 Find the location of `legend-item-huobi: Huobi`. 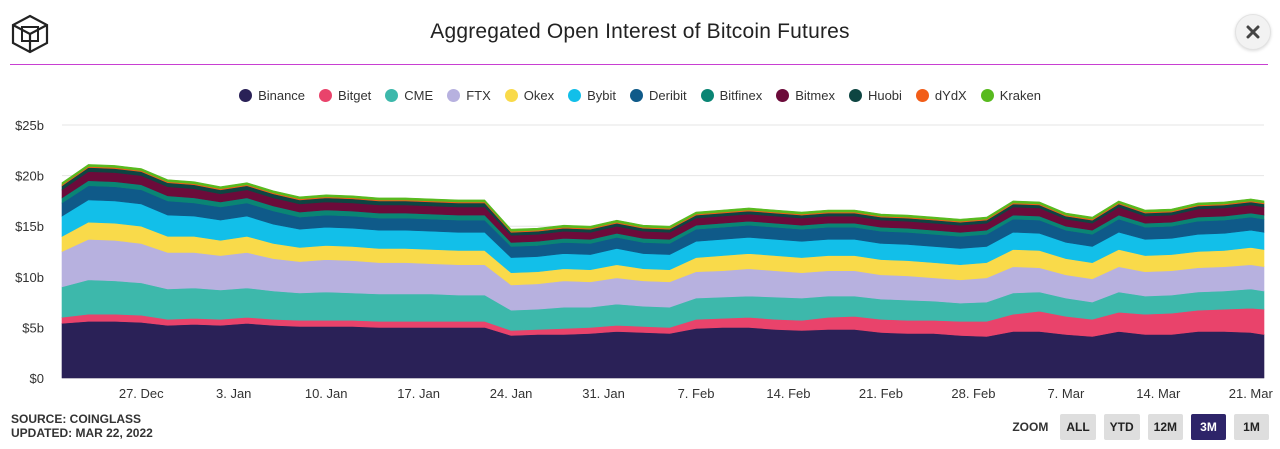

legend-item-huobi: Huobi is located at coordinates (875, 95).